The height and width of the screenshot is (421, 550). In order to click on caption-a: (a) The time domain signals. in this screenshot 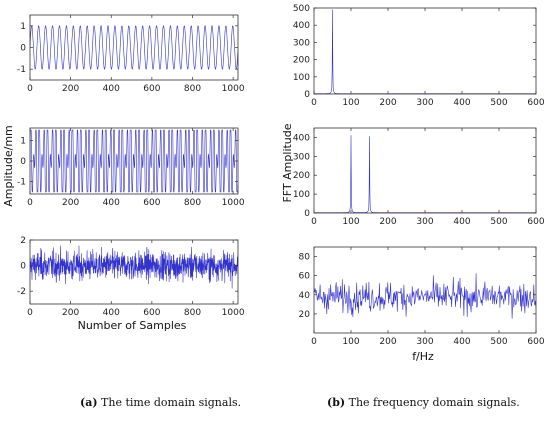, I will do `click(160, 402)`.